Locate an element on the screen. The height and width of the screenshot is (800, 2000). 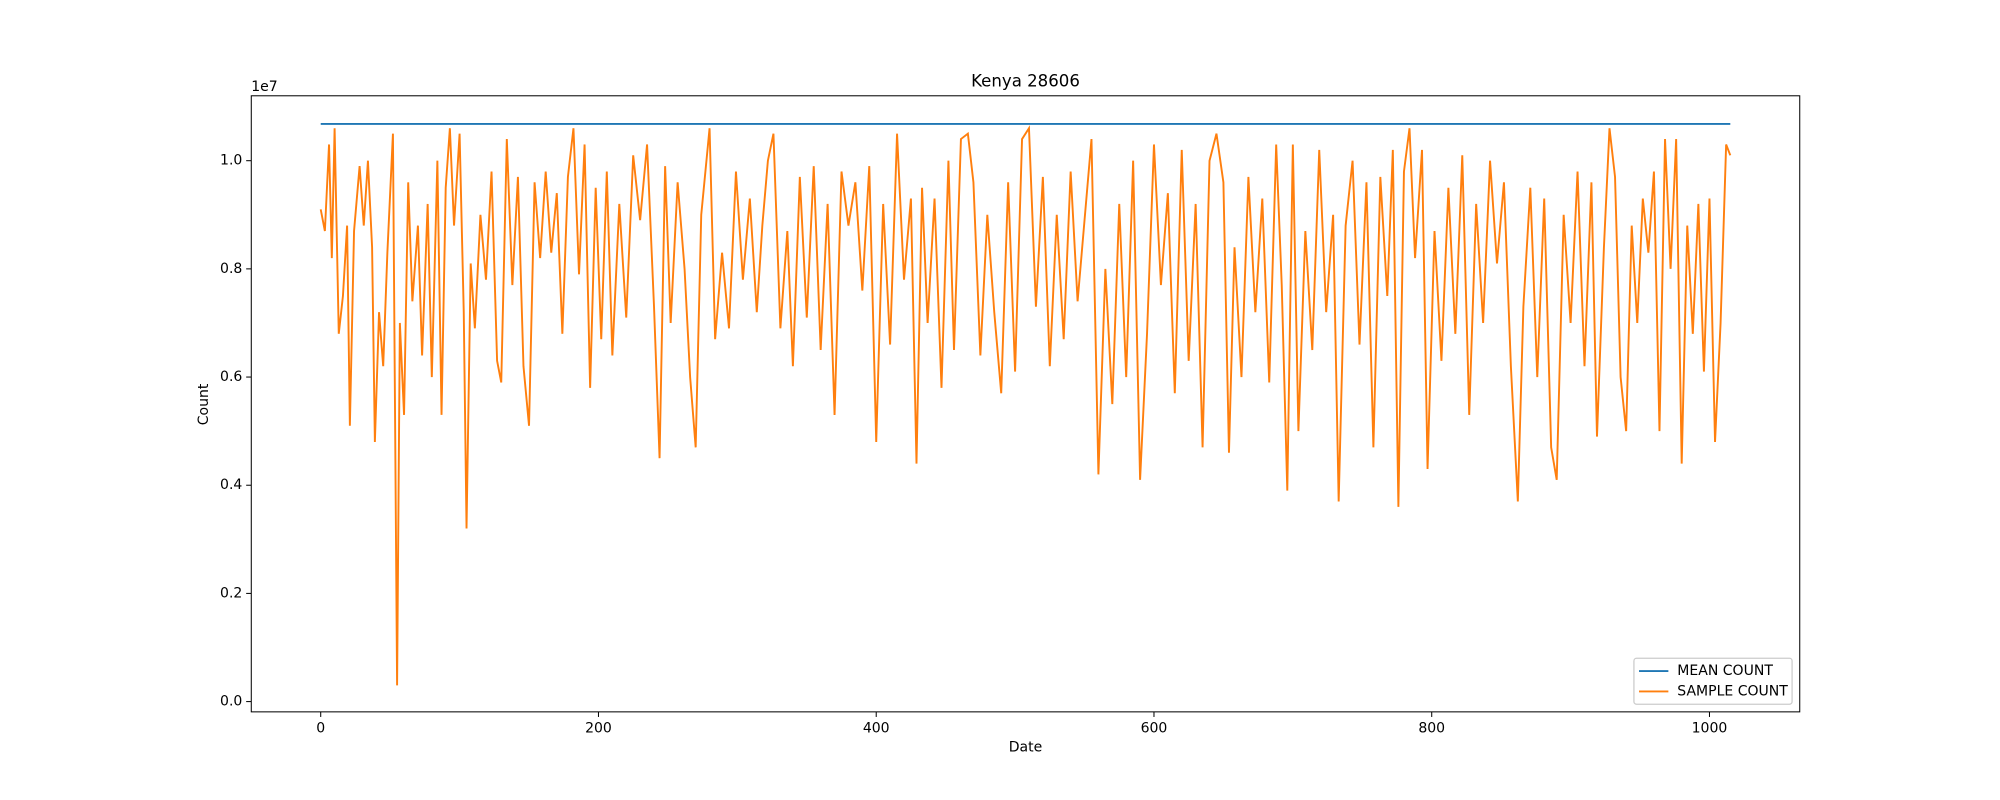
x-axis-label: Date is located at coordinates (1026, 748).